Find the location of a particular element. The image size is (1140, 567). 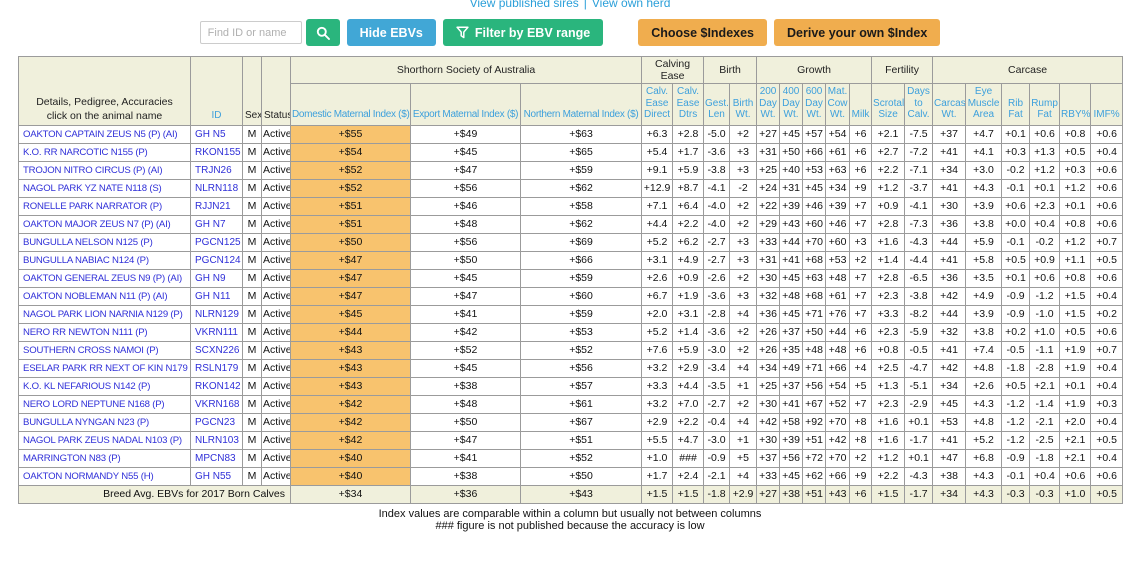

animal-name-link: BUNGULLA NYNGAN N23 (P) is located at coordinates (104, 422).